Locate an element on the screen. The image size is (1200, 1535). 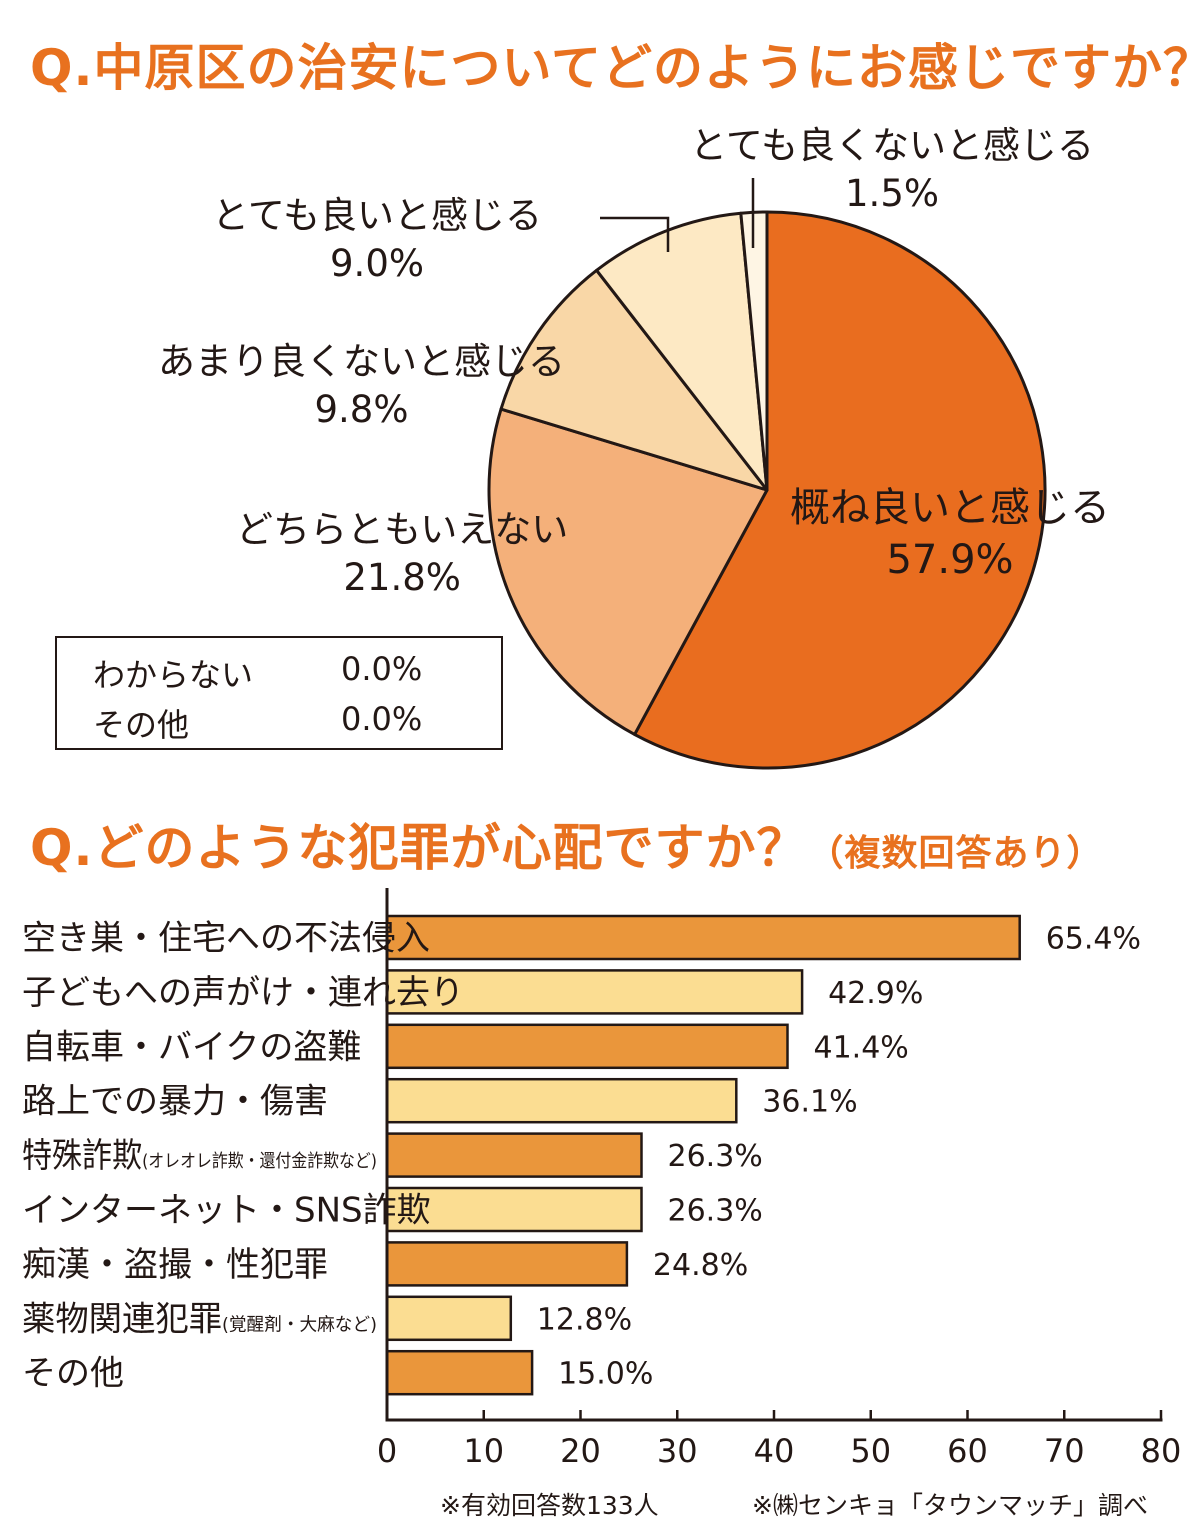
bar-category-label: 路上での暴力・傷害 is located at coordinates (175, 1102).